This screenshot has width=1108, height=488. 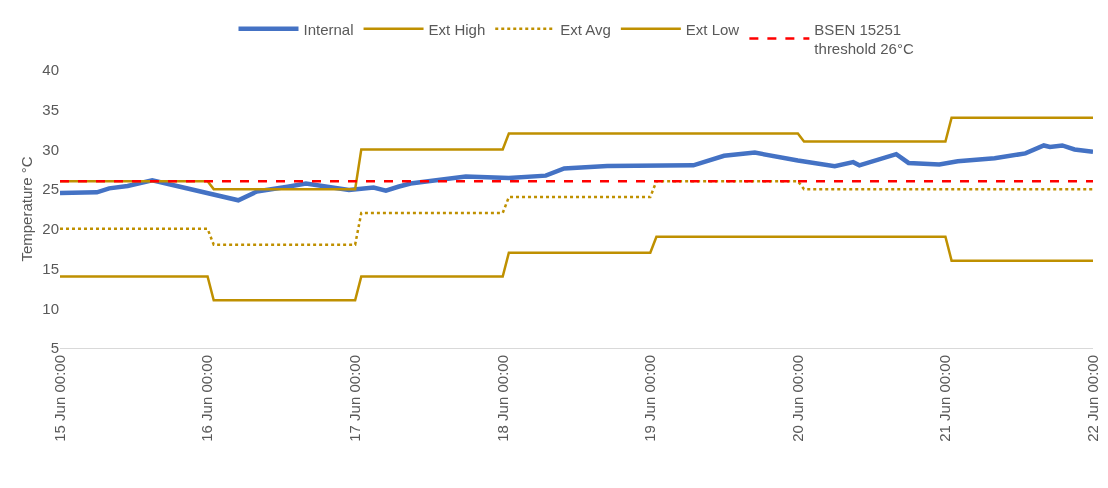 What do you see at coordinates (797, 398) in the screenshot?
I see `x-tick-label: 20 Jun 00:00` at bounding box center [797, 398].